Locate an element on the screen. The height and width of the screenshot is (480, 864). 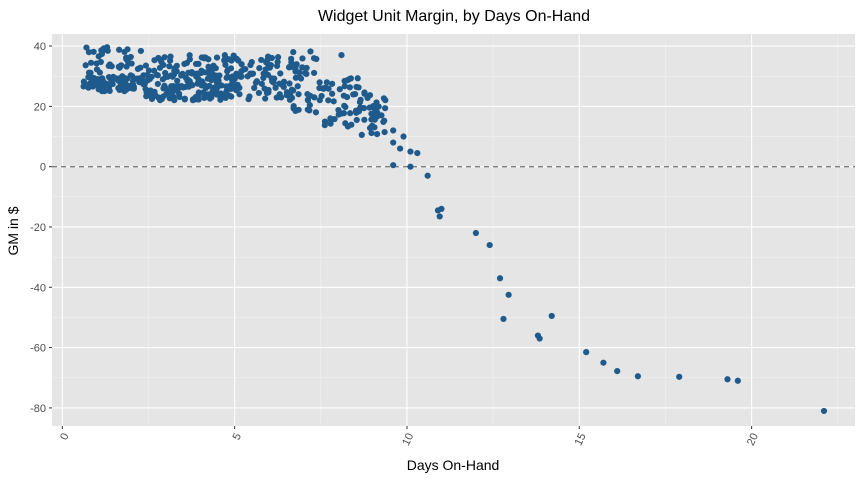
x-tick-label: 10 is located at coordinates (408, 439).